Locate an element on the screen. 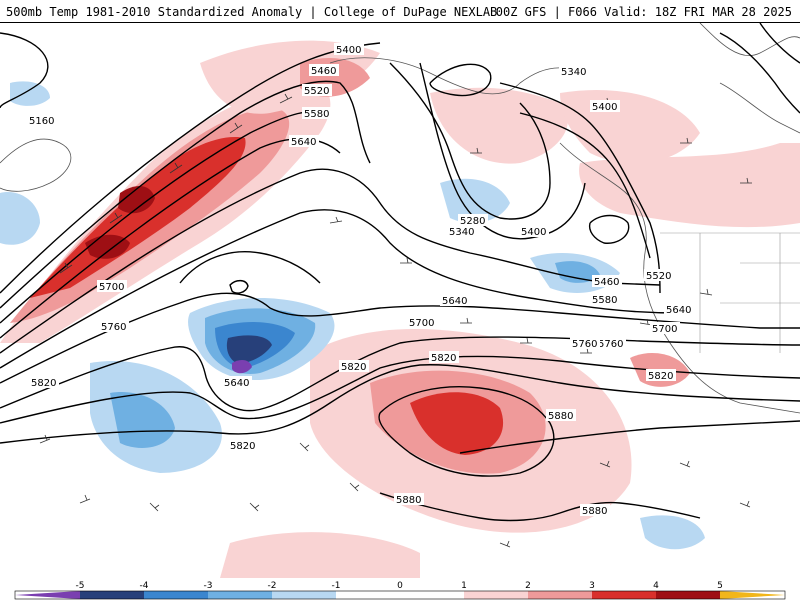  colorbar-svg: -5 -4 -3 -2 -1 0 1 2 3 4 5 is located at coordinates (400, 590).